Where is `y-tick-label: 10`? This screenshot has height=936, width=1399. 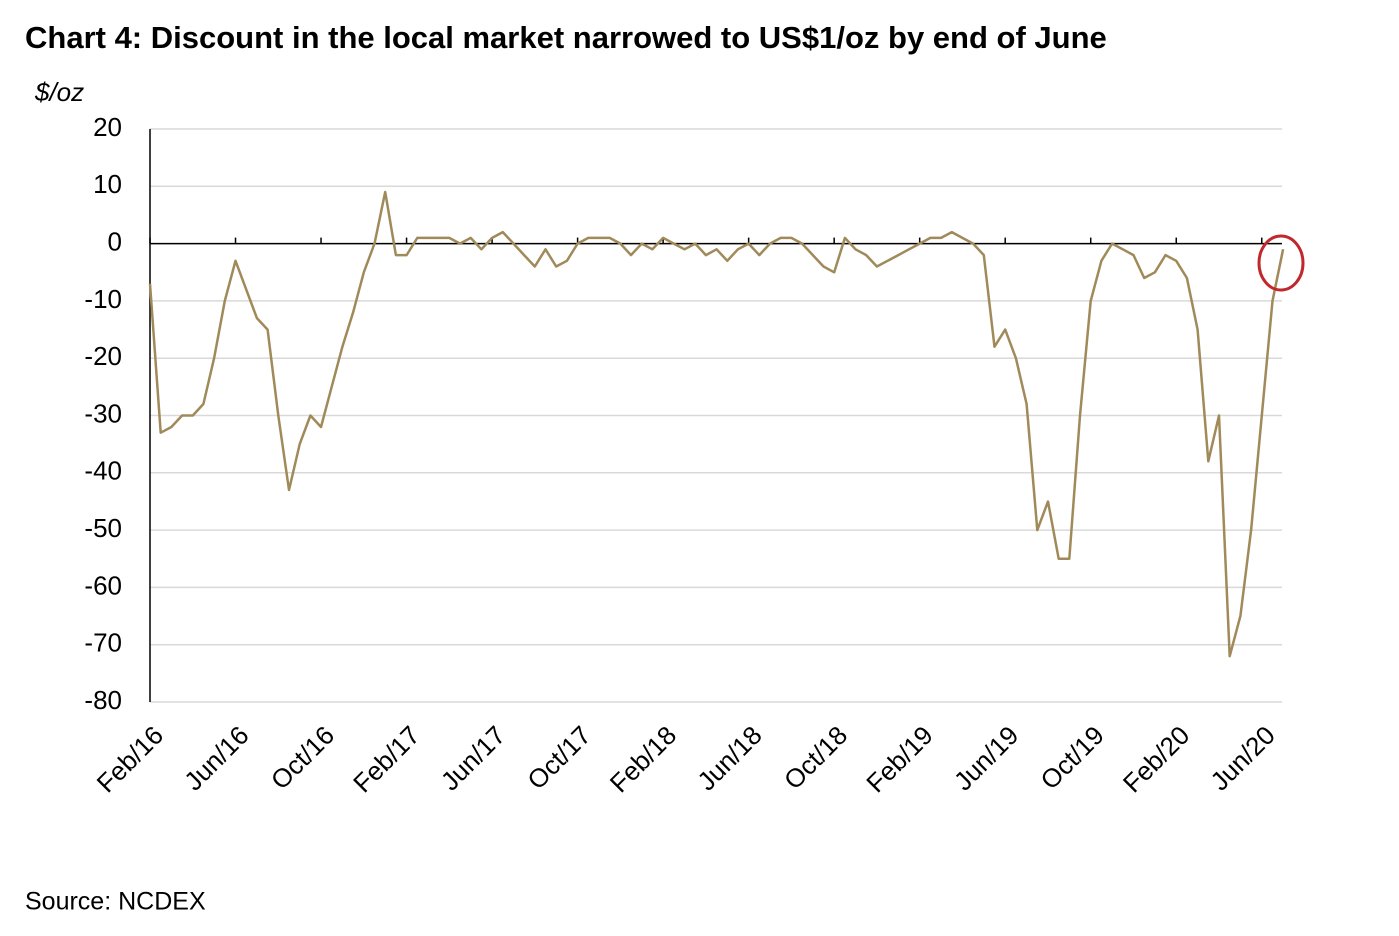 y-tick-label: 10 is located at coordinates (107, 184).